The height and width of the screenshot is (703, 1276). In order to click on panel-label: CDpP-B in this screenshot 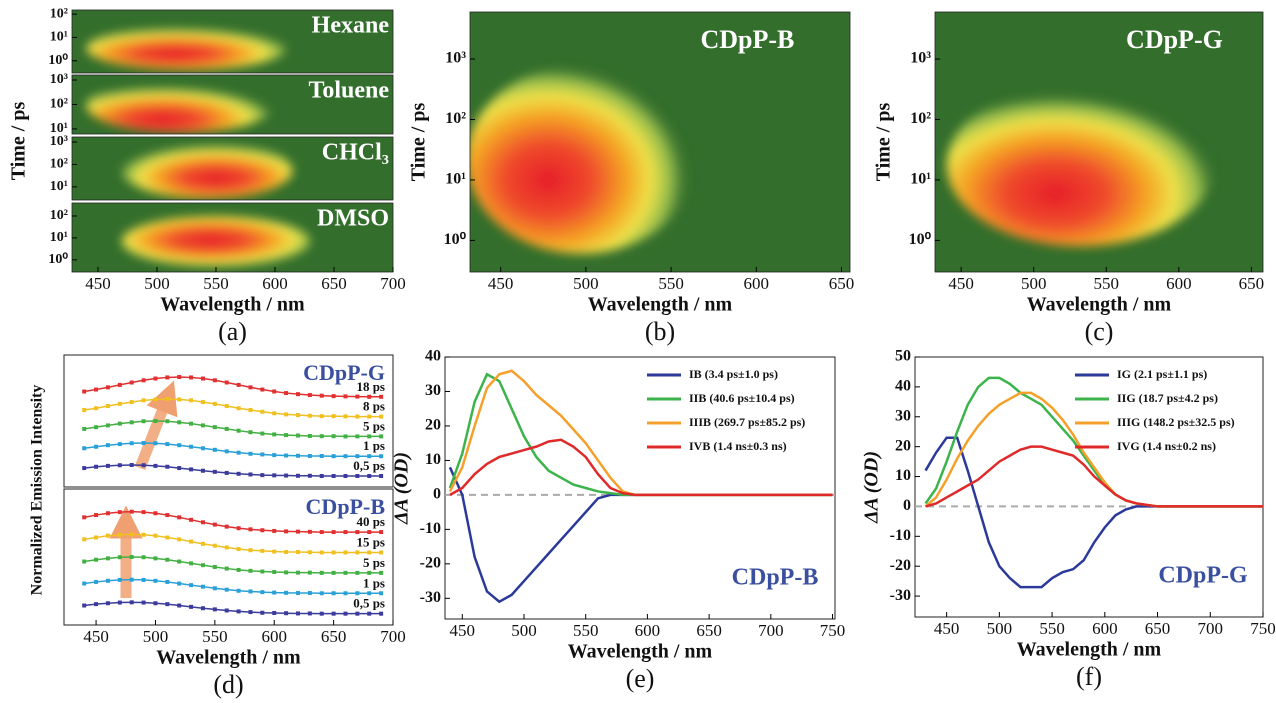, I will do `click(775, 578)`.